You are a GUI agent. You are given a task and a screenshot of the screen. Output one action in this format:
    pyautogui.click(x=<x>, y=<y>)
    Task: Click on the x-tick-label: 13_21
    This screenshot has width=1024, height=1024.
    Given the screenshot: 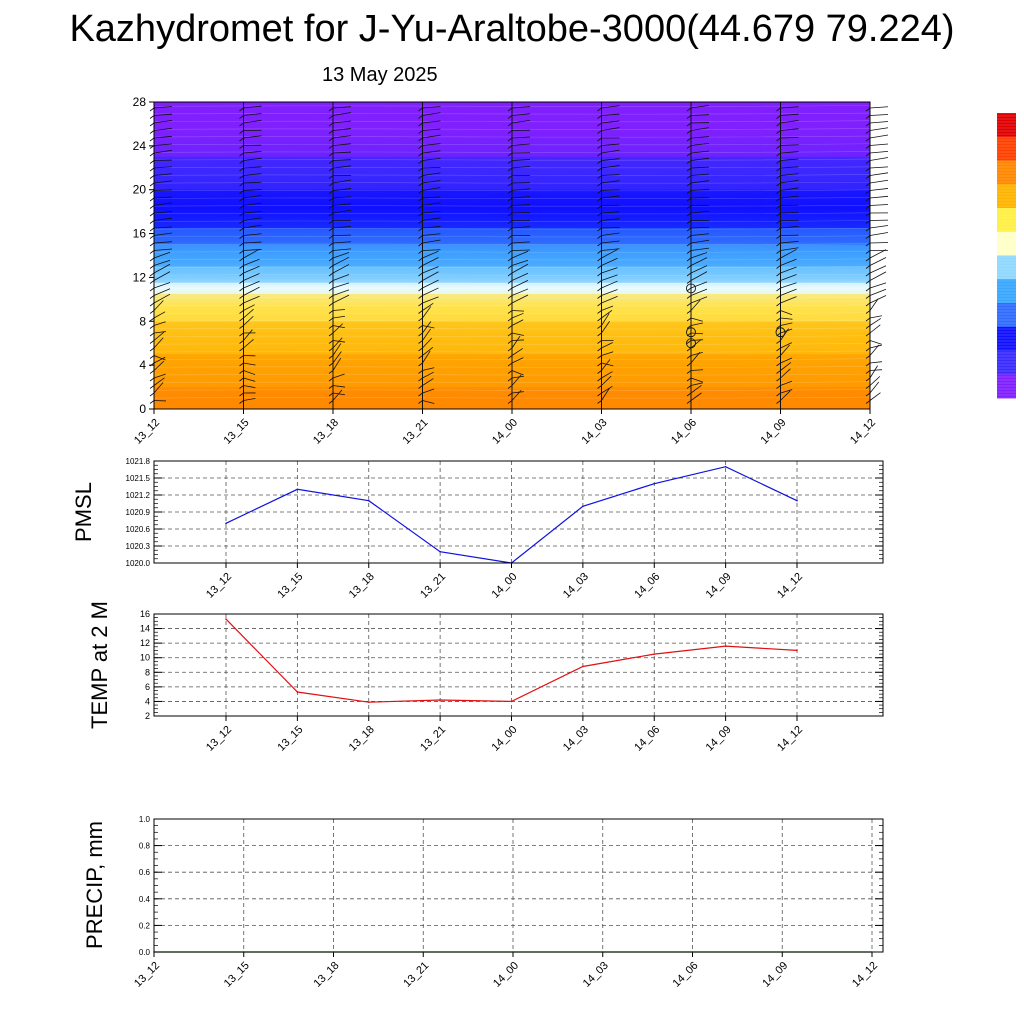 What is the action you would take?
    pyautogui.click(x=416, y=432)
    